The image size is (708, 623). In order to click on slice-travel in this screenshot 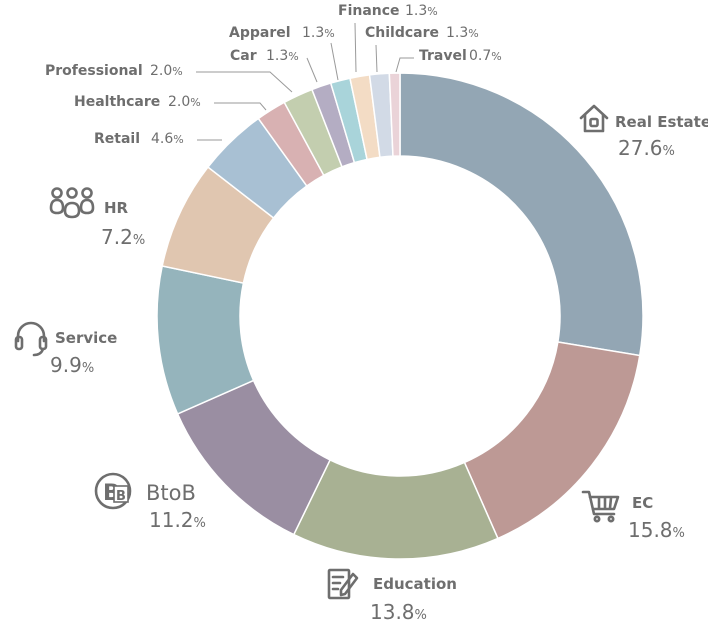, I will do `click(394, 114)`.